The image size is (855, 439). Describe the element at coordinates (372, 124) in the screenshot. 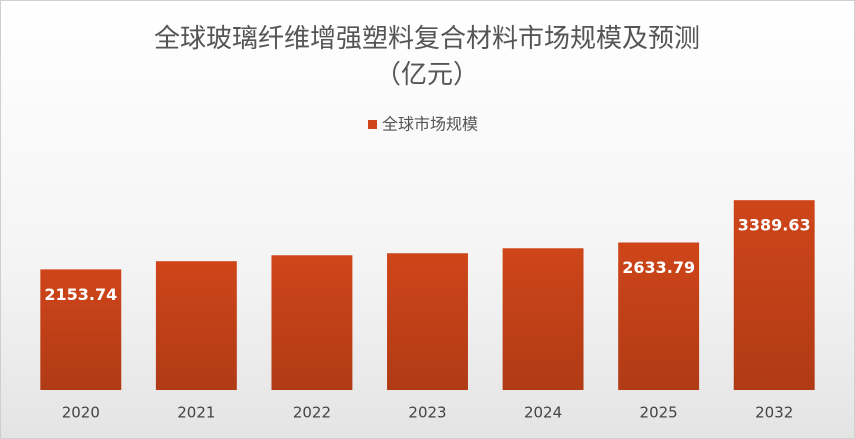

I see `legend-swatch` at that location.